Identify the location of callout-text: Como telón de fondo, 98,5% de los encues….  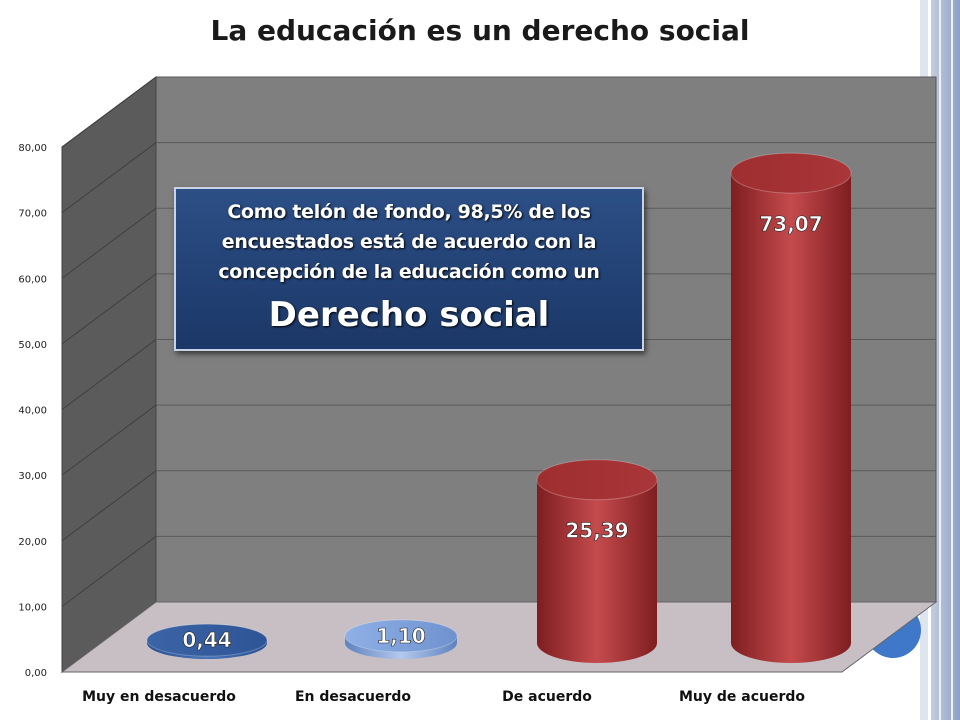
(409, 242).